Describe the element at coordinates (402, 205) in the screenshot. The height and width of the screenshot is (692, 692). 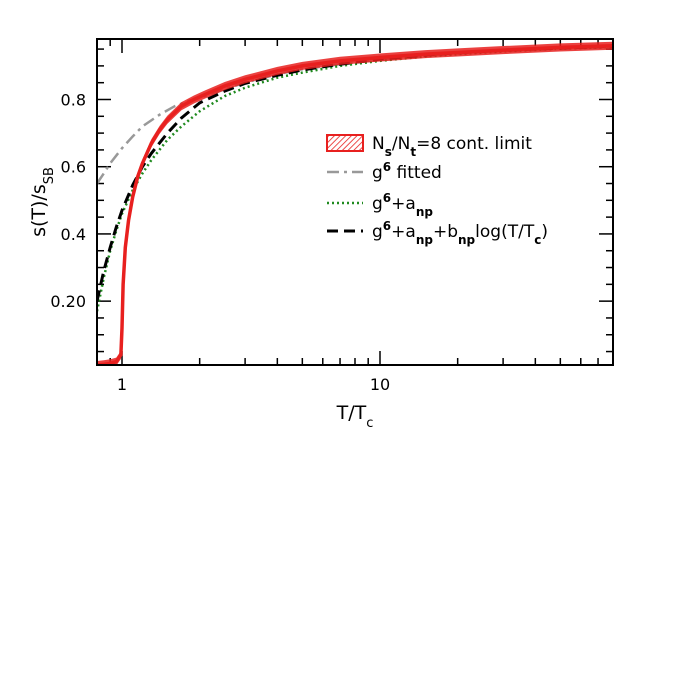
I see `legend-label-g6anp: g6+anp` at that location.